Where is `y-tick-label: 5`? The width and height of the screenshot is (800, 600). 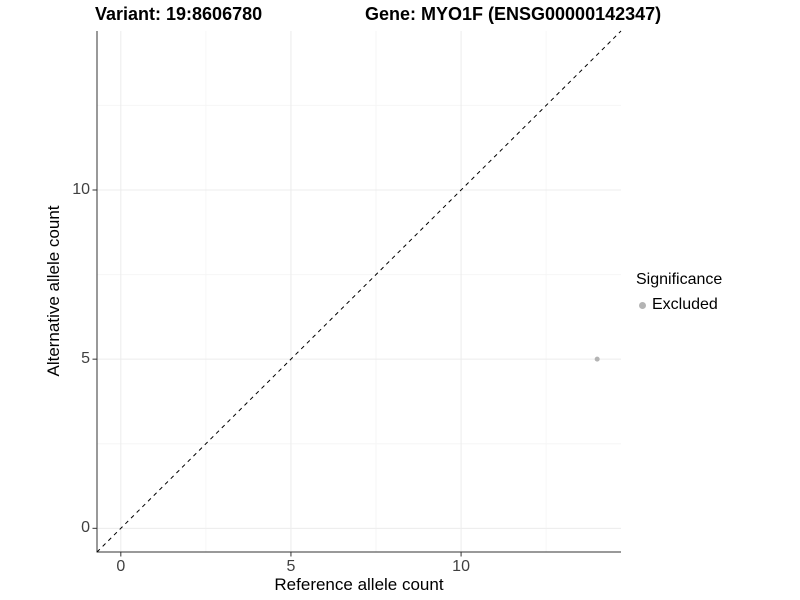 y-tick-label: 5 is located at coordinates (85, 359).